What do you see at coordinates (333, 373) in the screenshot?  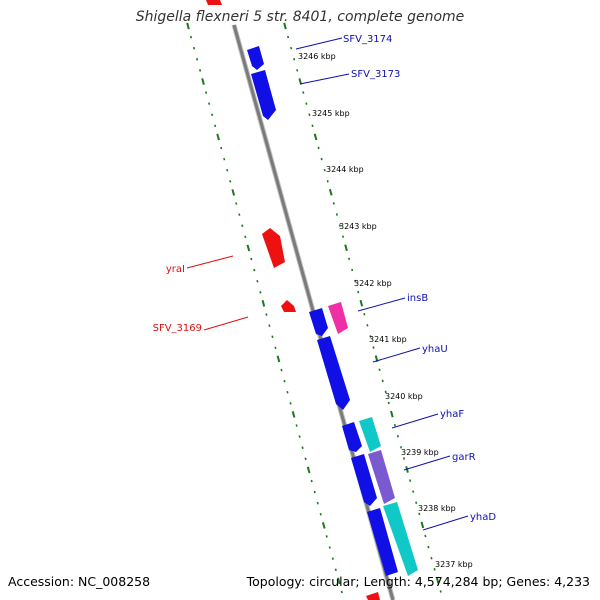 I see `gene-feature-yhau` at bounding box center [333, 373].